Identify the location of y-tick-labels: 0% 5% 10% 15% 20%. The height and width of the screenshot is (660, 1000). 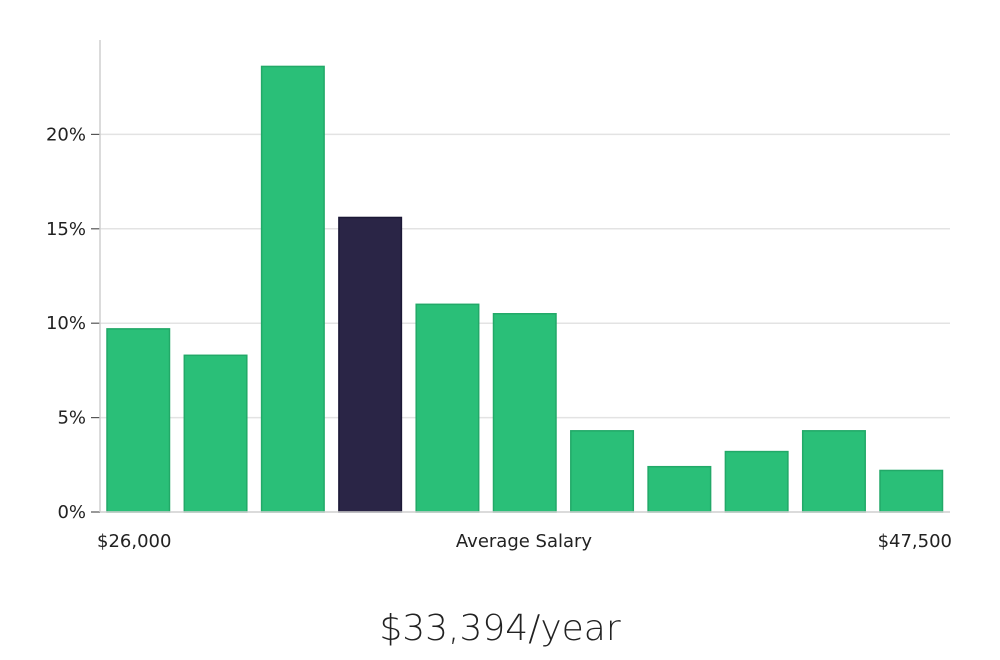
(66, 323).